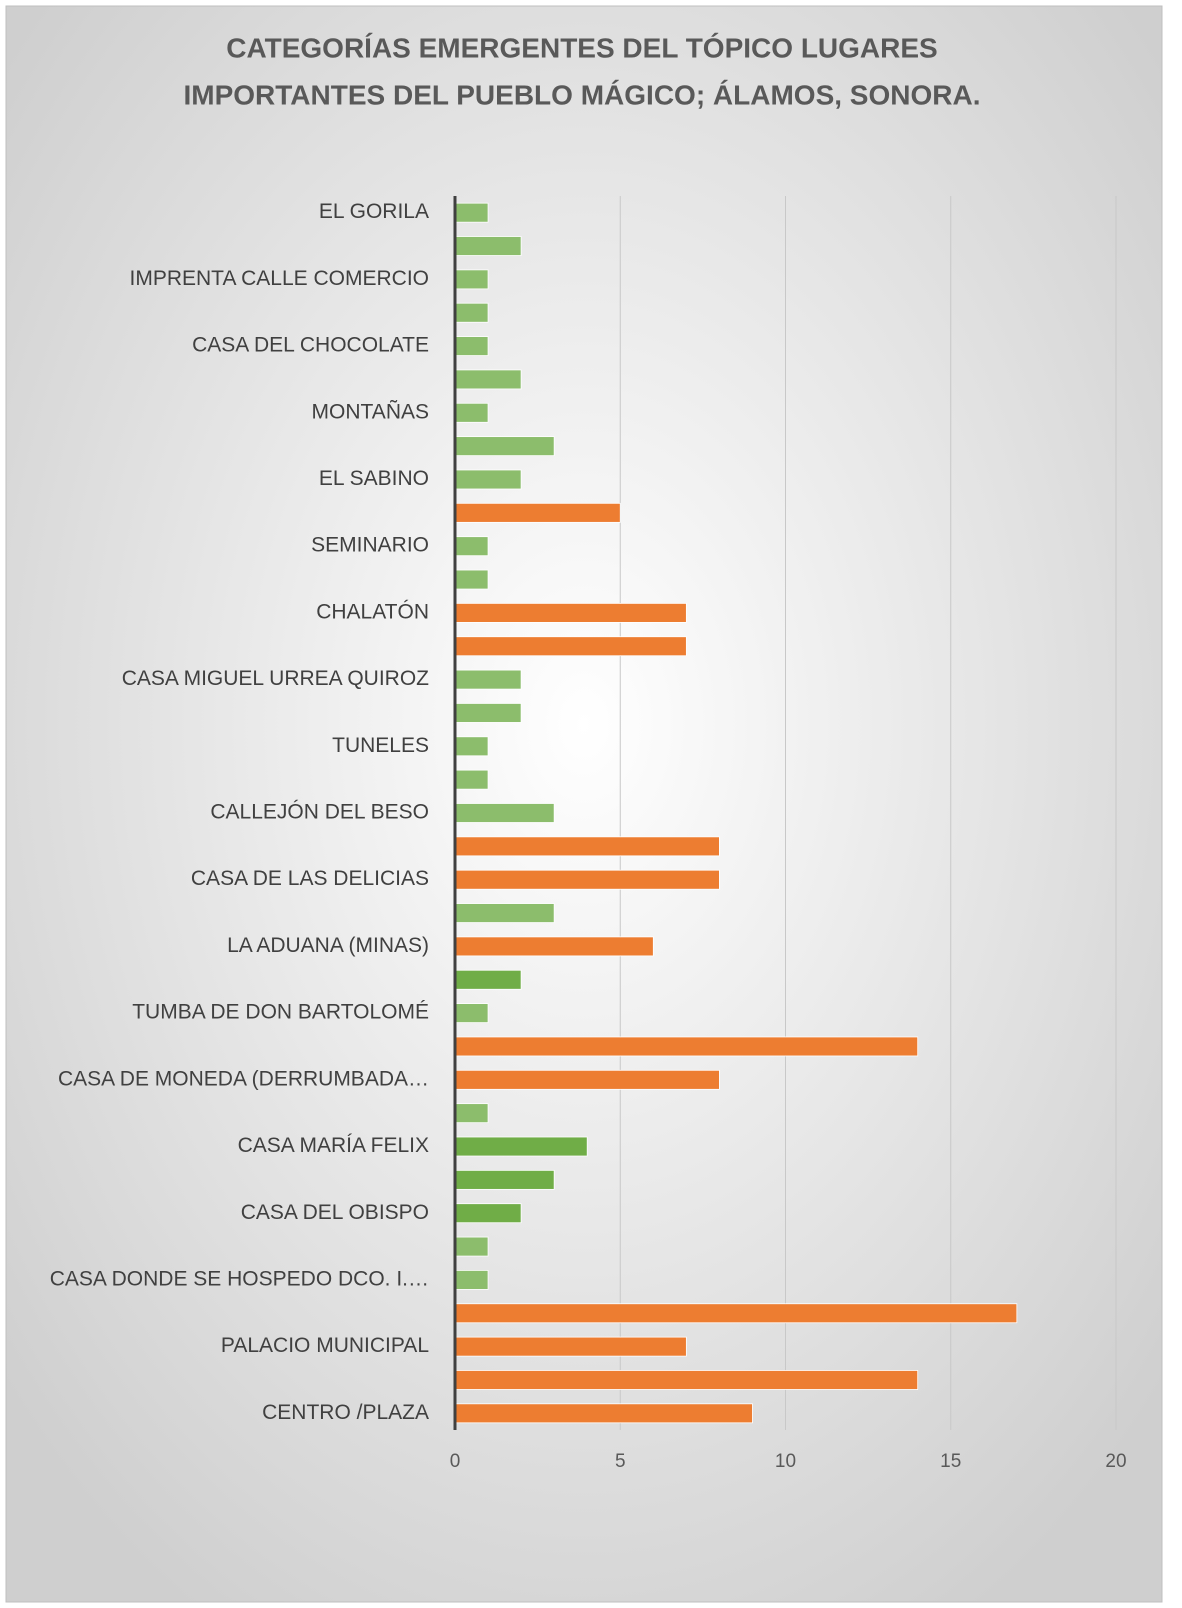 The width and height of the screenshot is (1182, 1608). Describe the element at coordinates (325, 1345) in the screenshot. I see `y-tick-label: PALACIO MUNICIPAL` at that location.